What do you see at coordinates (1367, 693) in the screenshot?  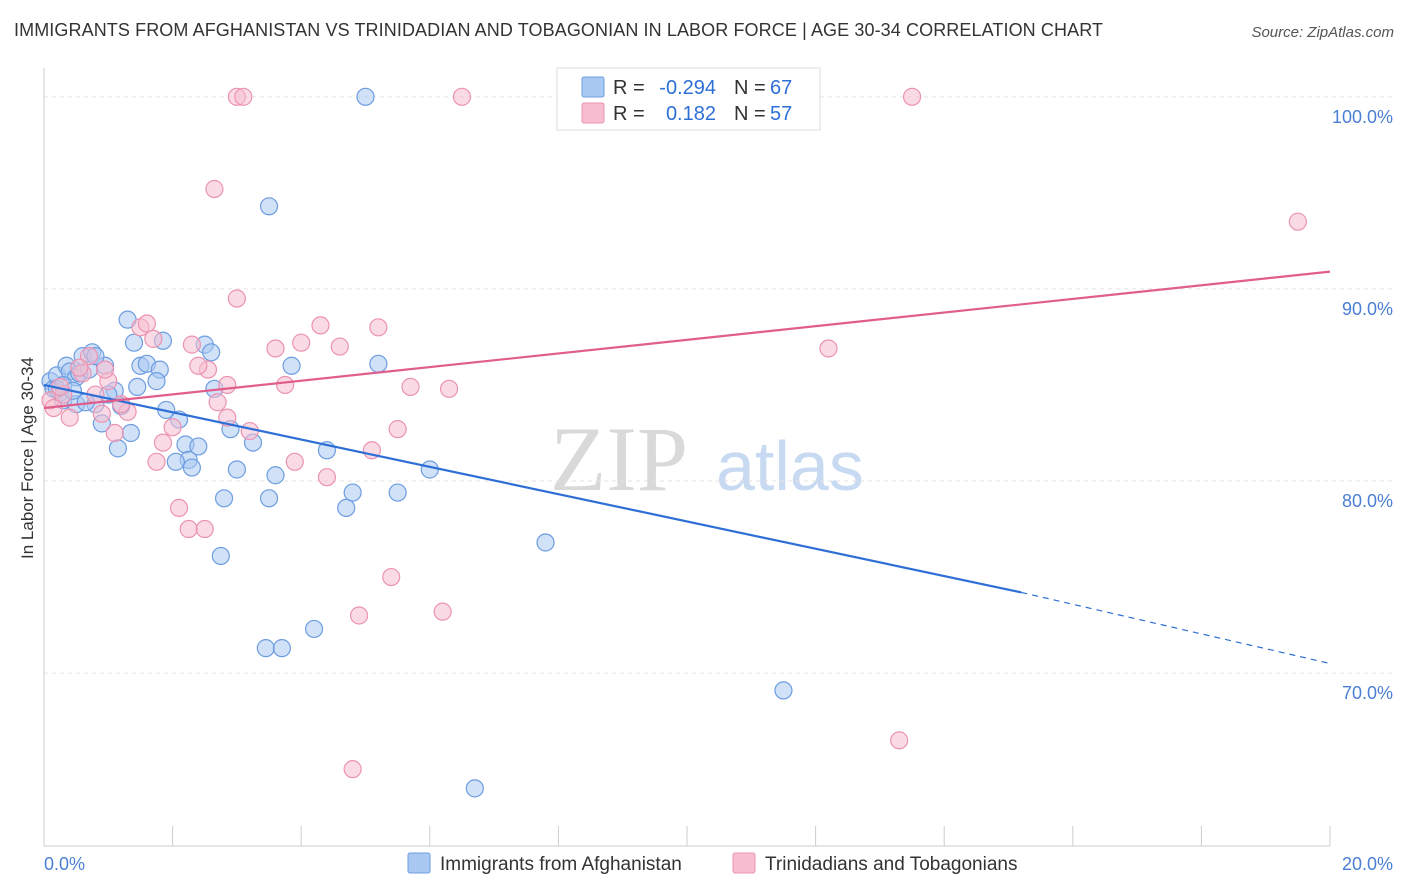 I see `y-tick-label-70: 70.0%` at bounding box center [1367, 693].